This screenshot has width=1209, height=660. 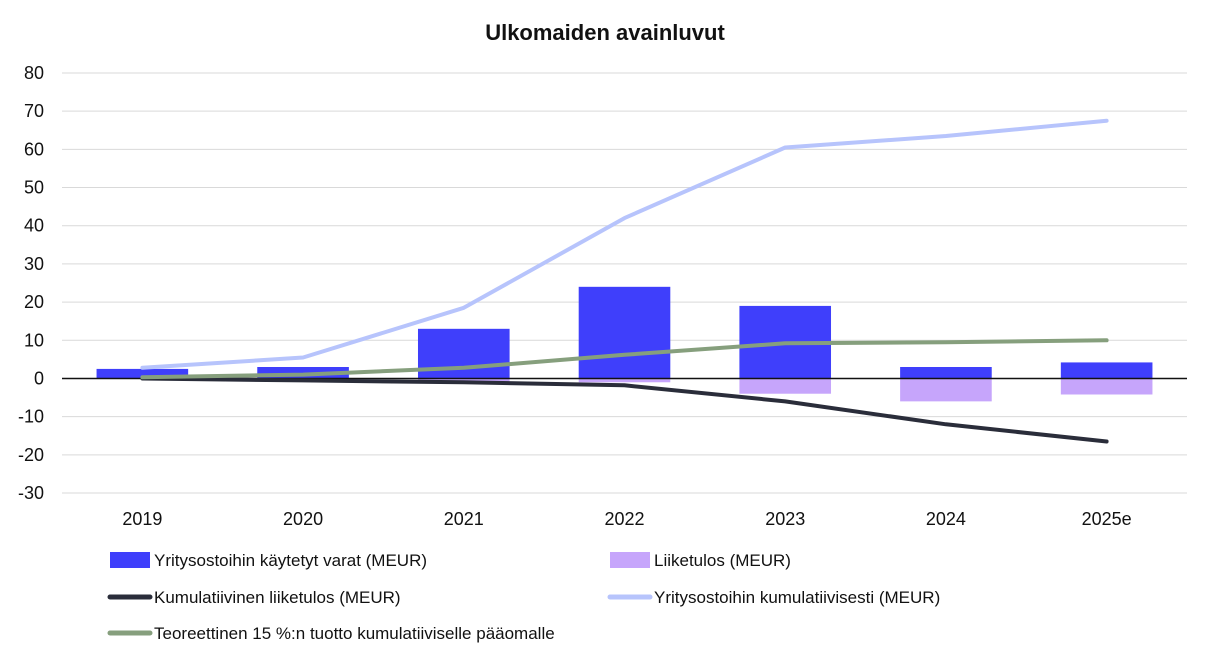 I want to click on y-tick-label: 10, so click(x=34, y=340).